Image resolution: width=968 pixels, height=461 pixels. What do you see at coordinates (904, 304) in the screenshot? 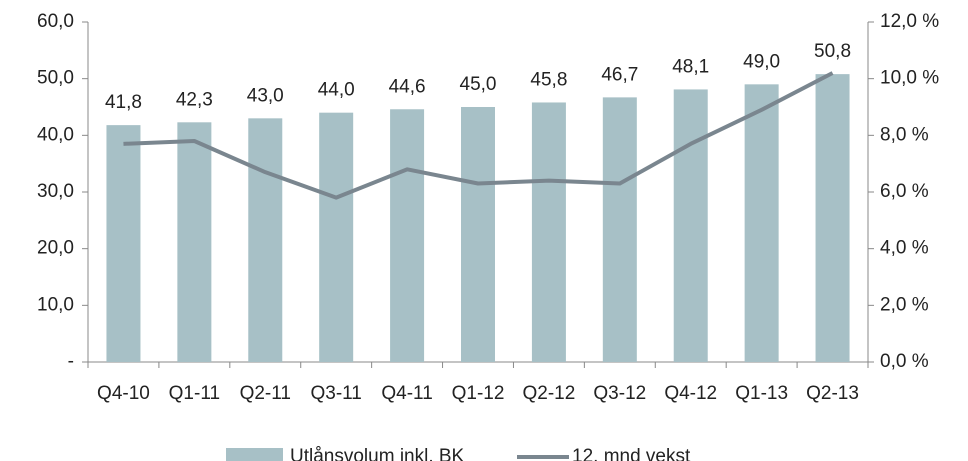
I see `y2-tick-label: 2,0 %` at bounding box center [904, 304].